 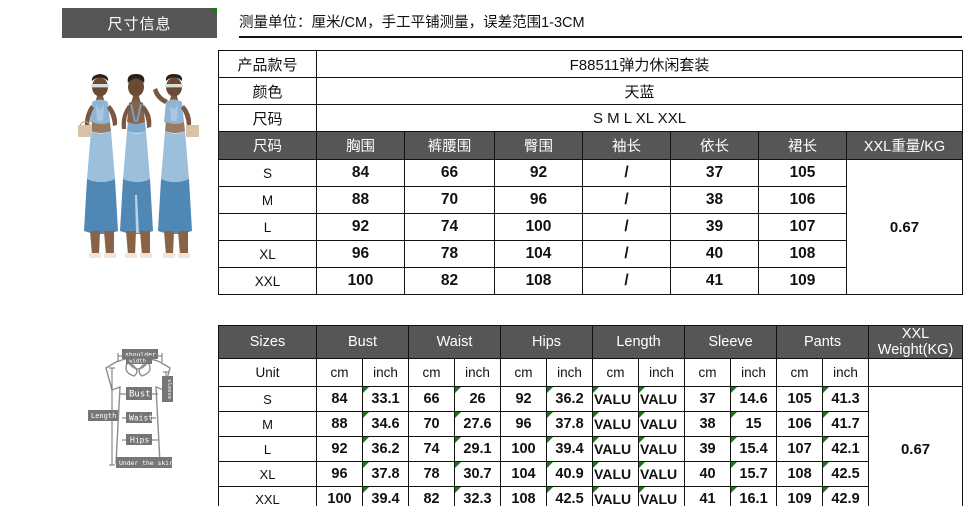 I want to click on cell-sleeve-cm: 40, so click(x=708, y=474).